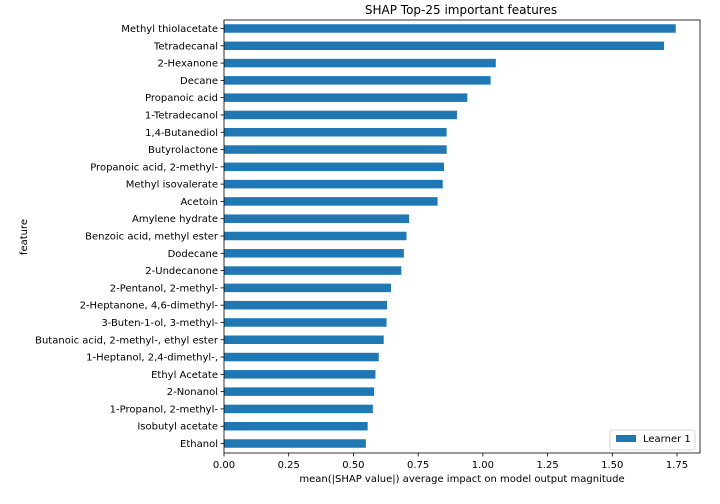 The image size is (720, 504). I want to click on legend-label: Learner 1, so click(667, 439).